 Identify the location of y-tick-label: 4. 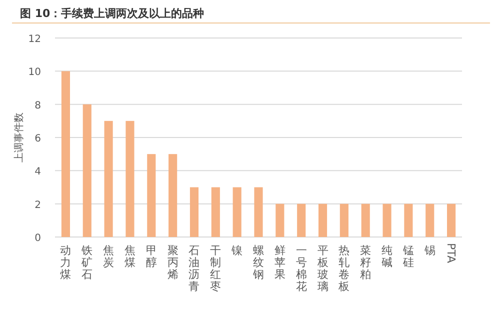
(37, 172).